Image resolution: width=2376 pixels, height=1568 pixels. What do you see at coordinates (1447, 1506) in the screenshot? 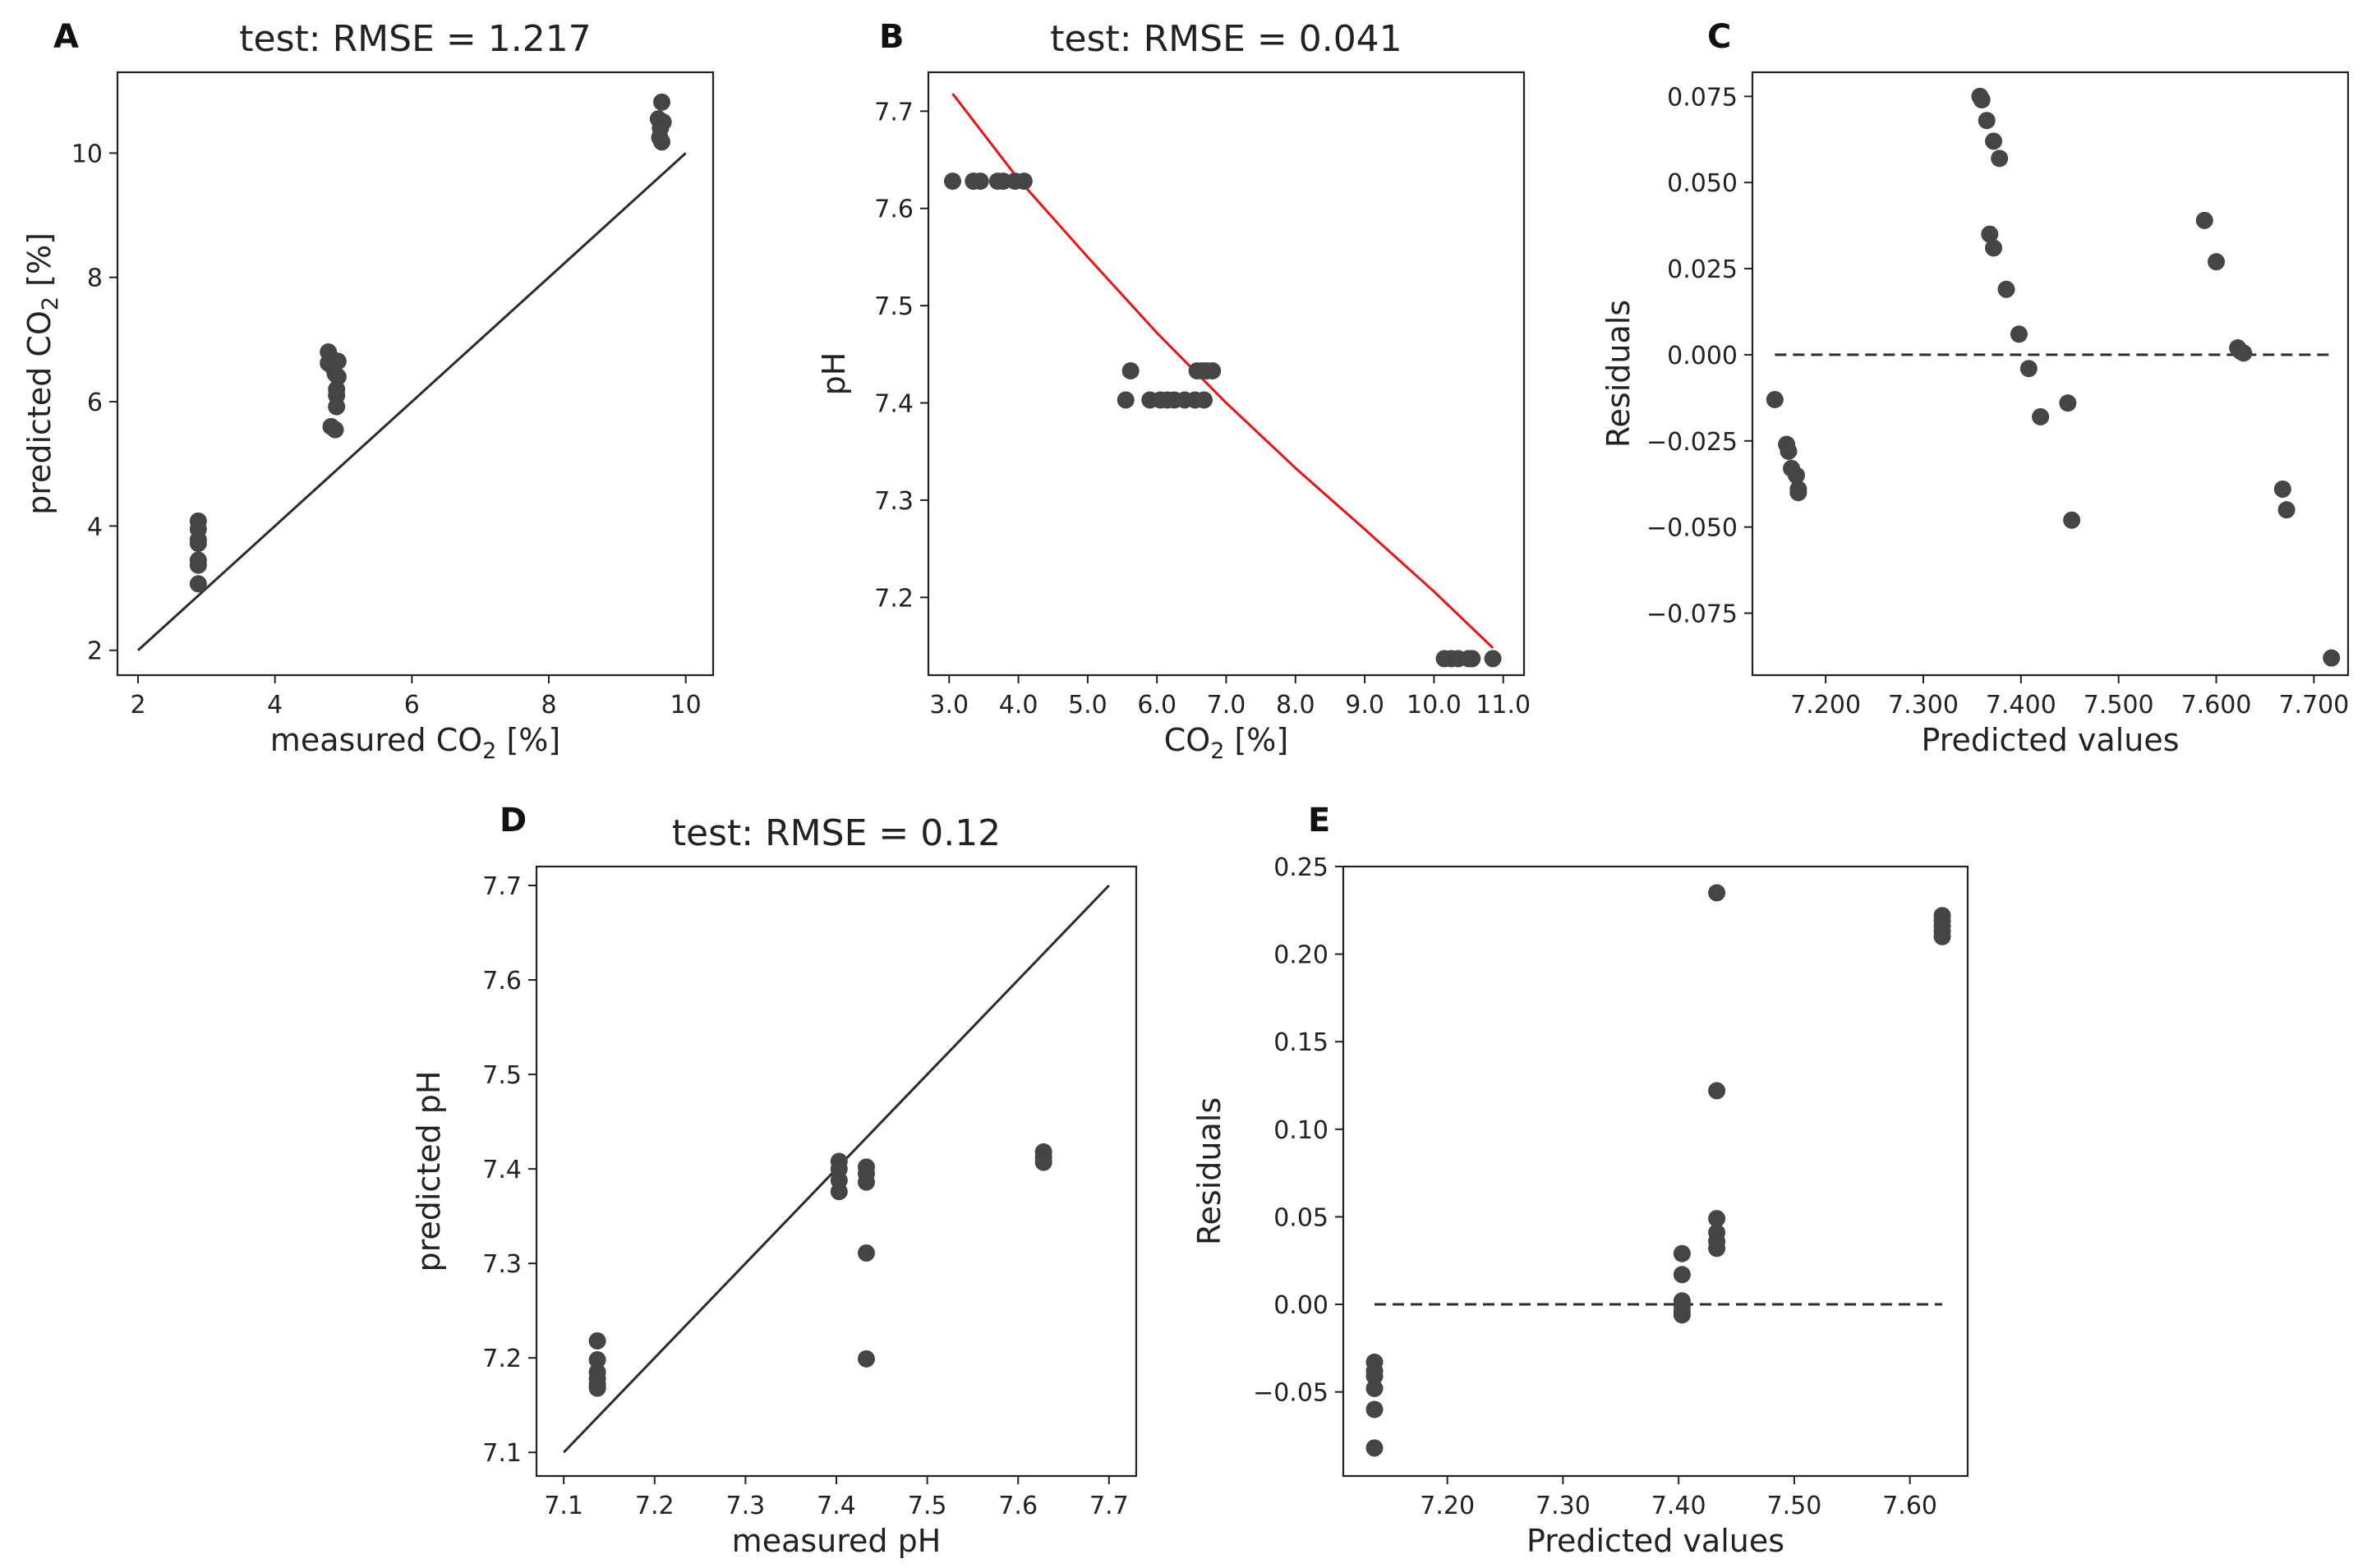
I see `x-tick-label-e-0: 7.20` at bounding box center [1447, 1506].